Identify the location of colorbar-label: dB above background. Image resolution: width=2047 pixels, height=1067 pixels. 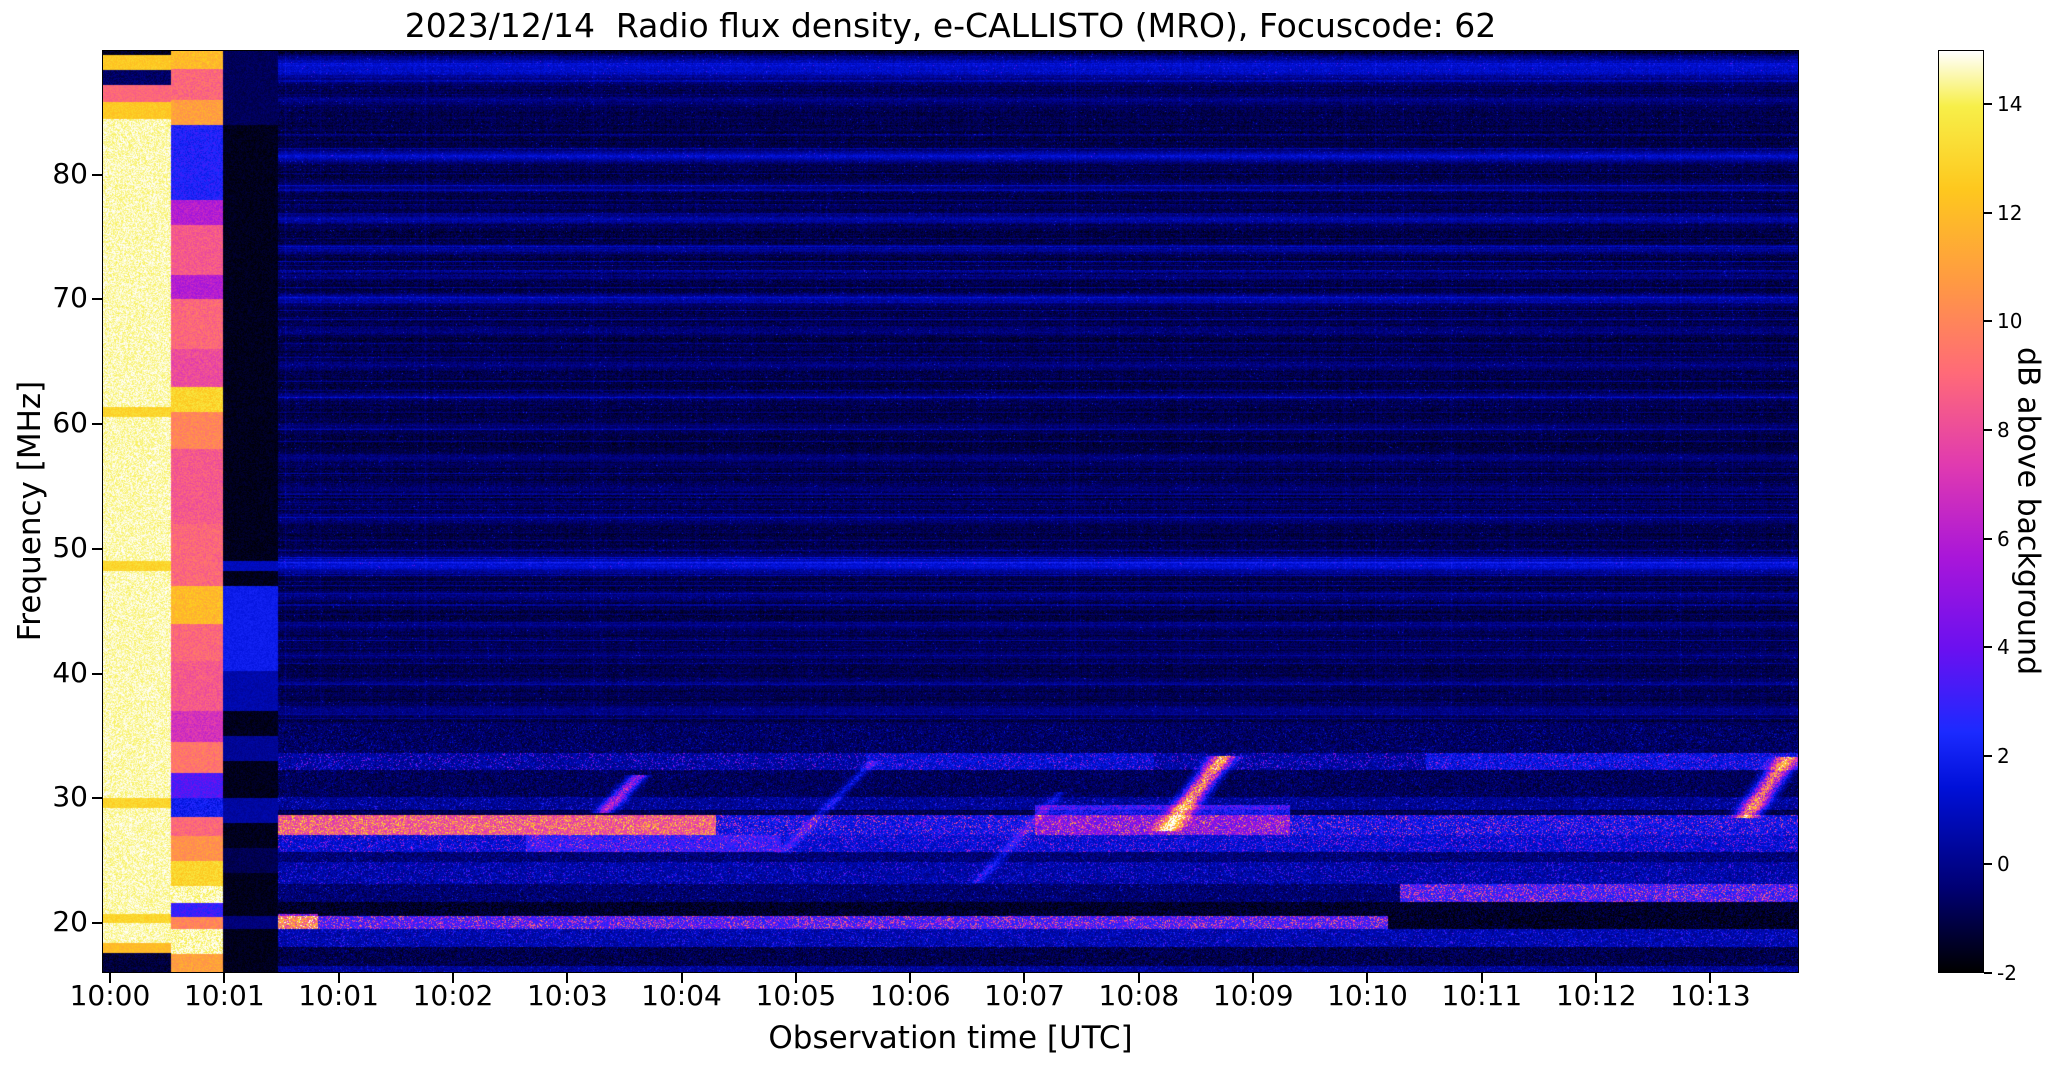
(2028, 511).